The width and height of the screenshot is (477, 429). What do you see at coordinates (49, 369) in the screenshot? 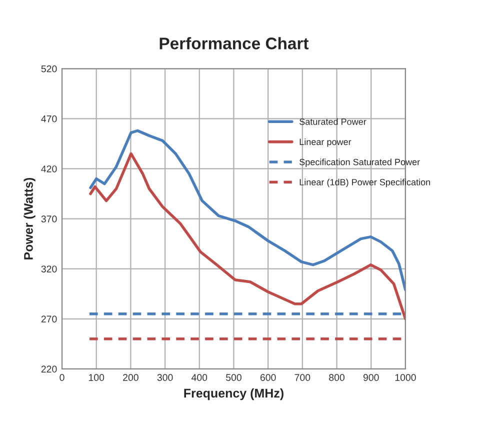
I see `y-tick-label: 220` at bounding box center [49, 369].